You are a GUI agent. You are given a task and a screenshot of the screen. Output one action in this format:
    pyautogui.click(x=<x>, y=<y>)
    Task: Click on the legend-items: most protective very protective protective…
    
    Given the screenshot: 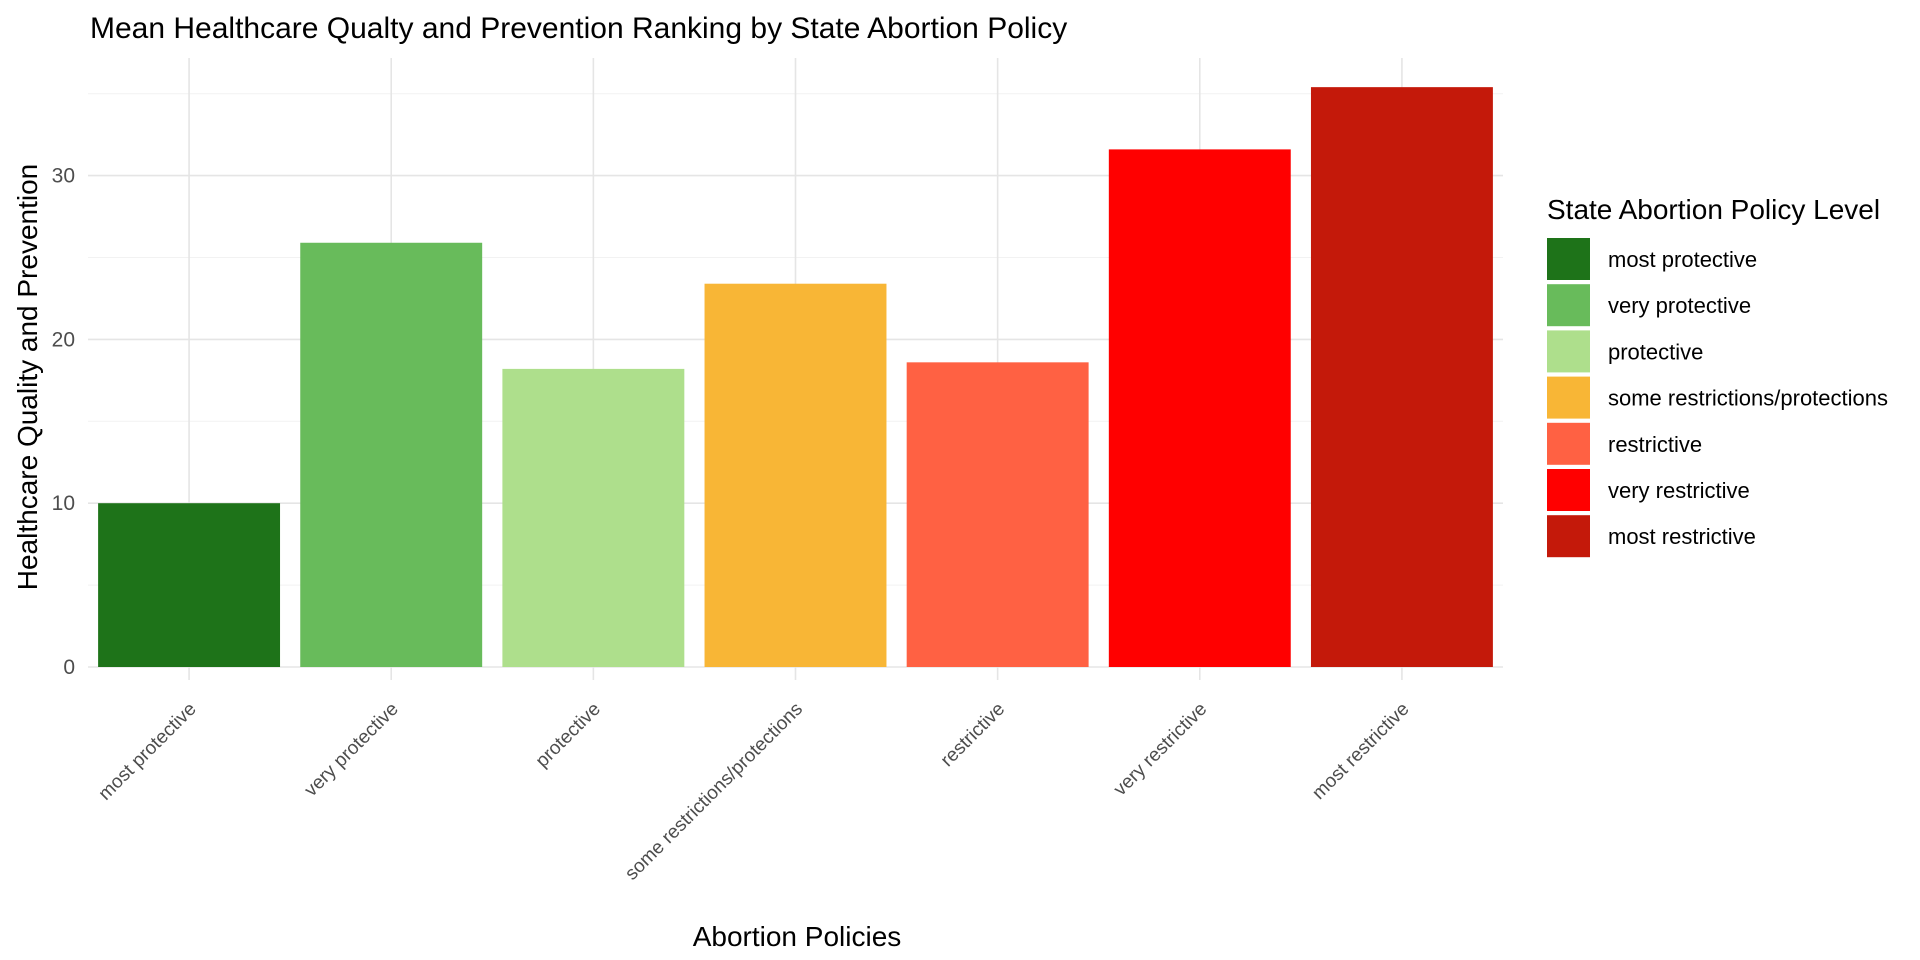 What is the action you would take?
    pyautogui.click(x=1717, y=398)
    